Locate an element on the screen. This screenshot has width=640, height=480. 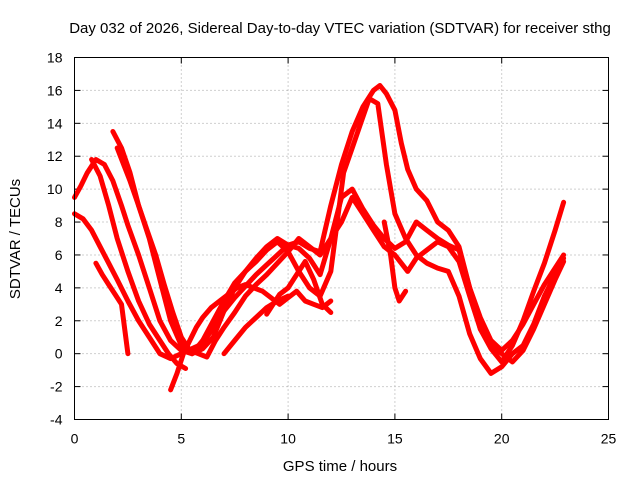
x-tick-label: 10 is located at coordinates (288, 439).